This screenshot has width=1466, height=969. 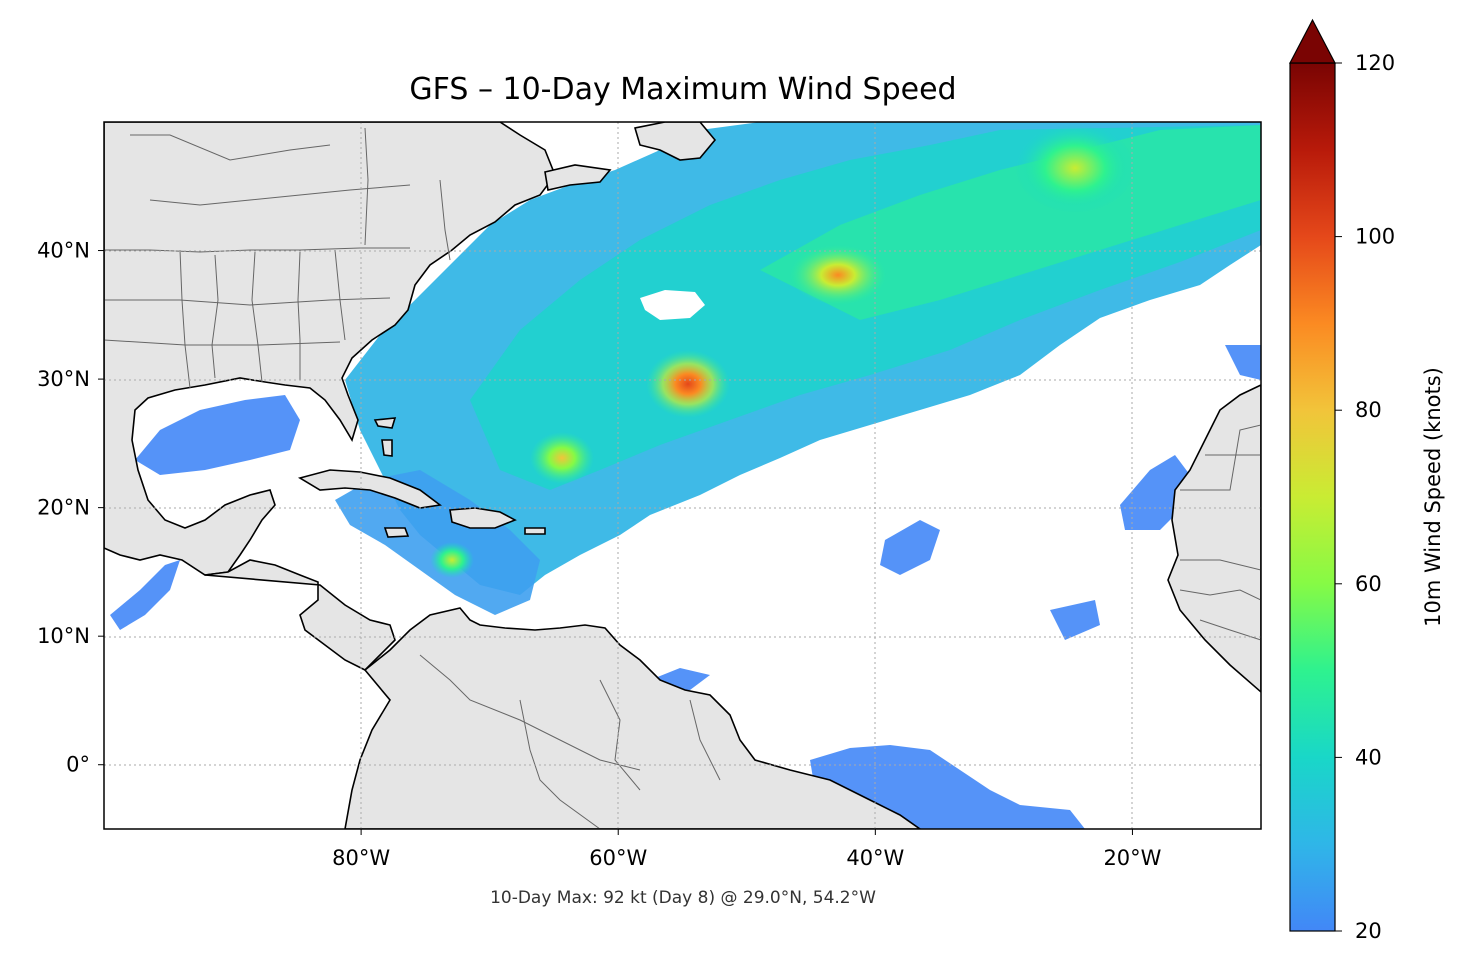 I want to click on colorbar-label: 10m Wind Speed (knots), so click(x=1433, y=497).